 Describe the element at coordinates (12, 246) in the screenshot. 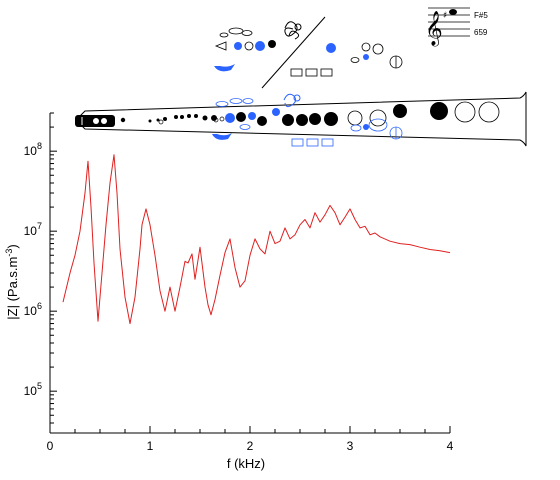

I see `y-axis-title-close: )` at that location.